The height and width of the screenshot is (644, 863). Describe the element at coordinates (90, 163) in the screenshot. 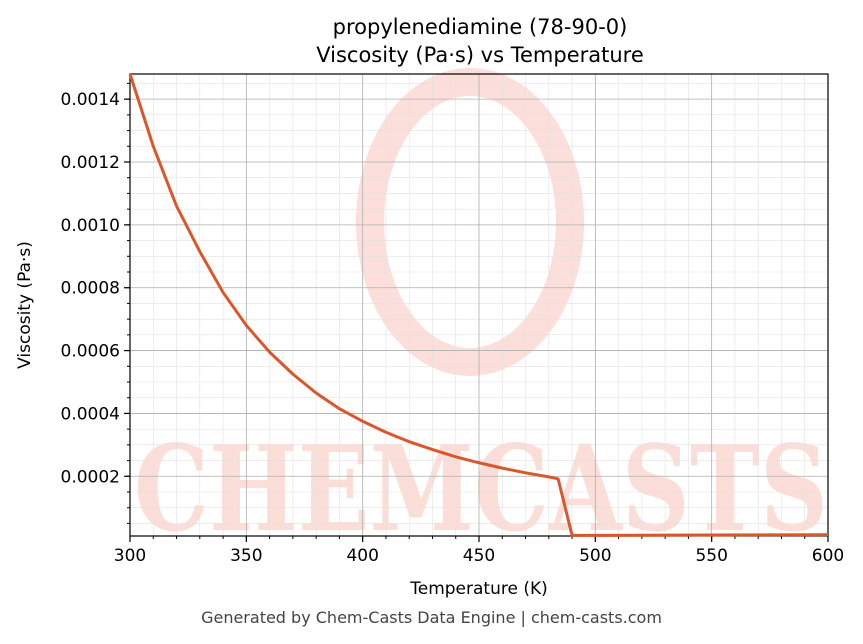

I see `y-tick-label: 0.0012` at that location.